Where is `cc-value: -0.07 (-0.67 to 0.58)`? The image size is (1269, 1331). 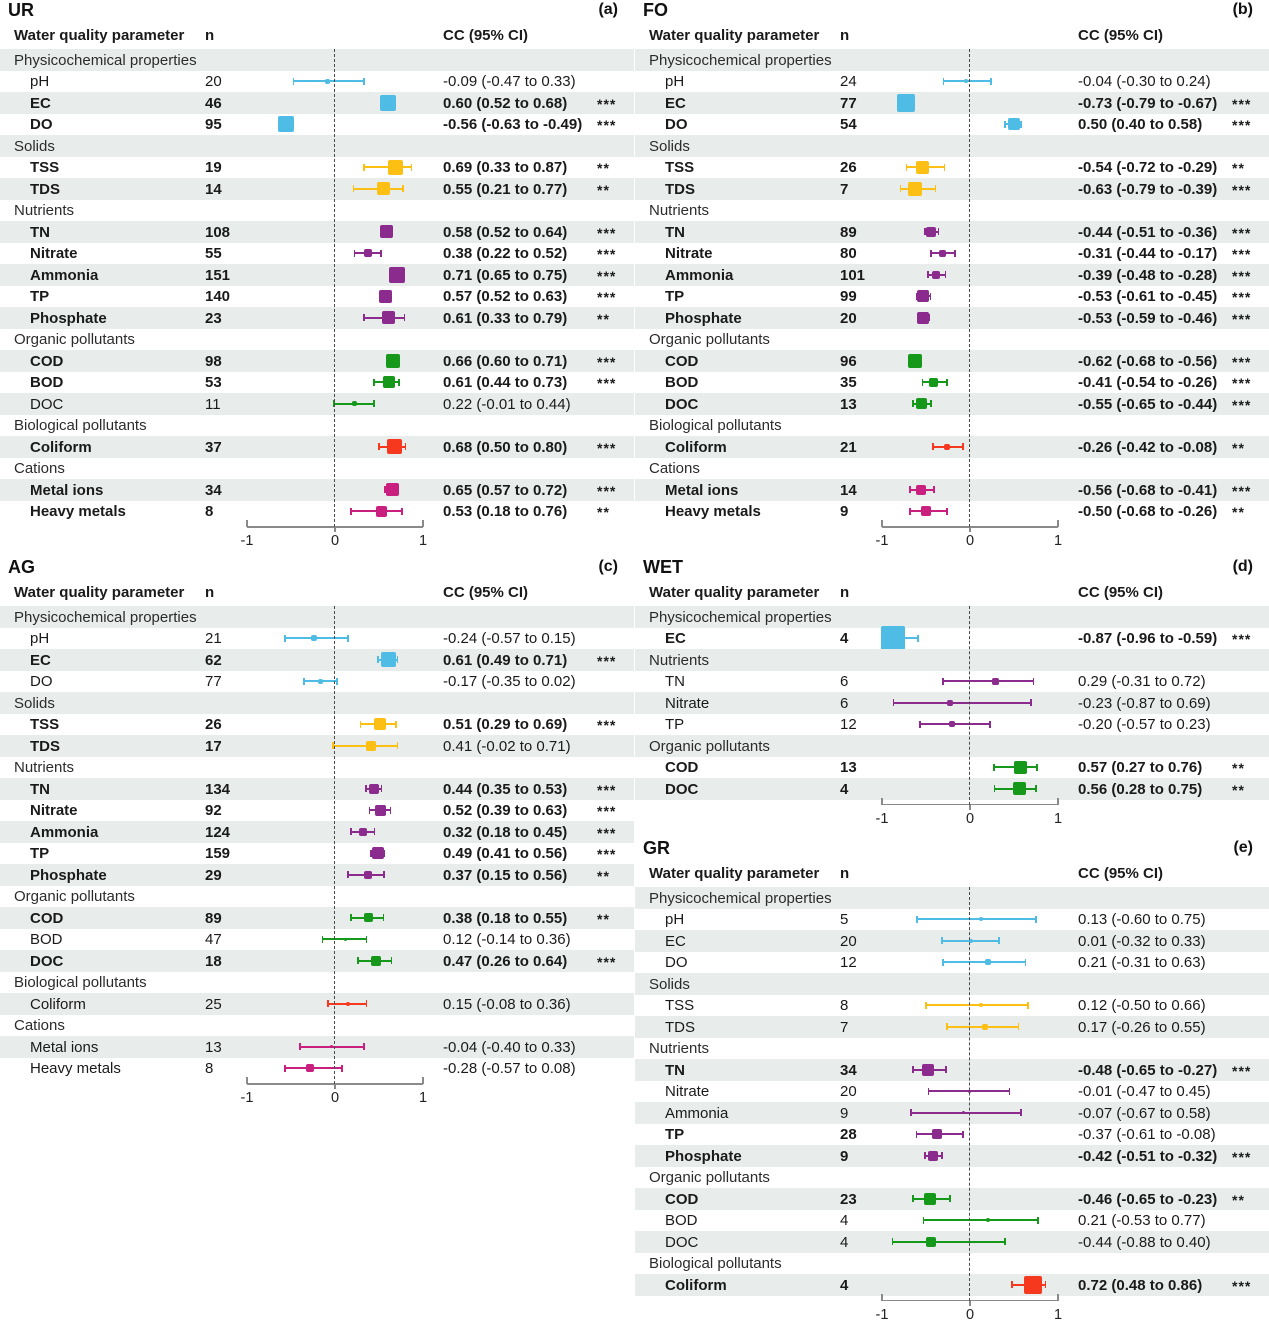 cc-value: -0.07 (-0.67 to 0.58) is located at coordinates (1144, 1113).